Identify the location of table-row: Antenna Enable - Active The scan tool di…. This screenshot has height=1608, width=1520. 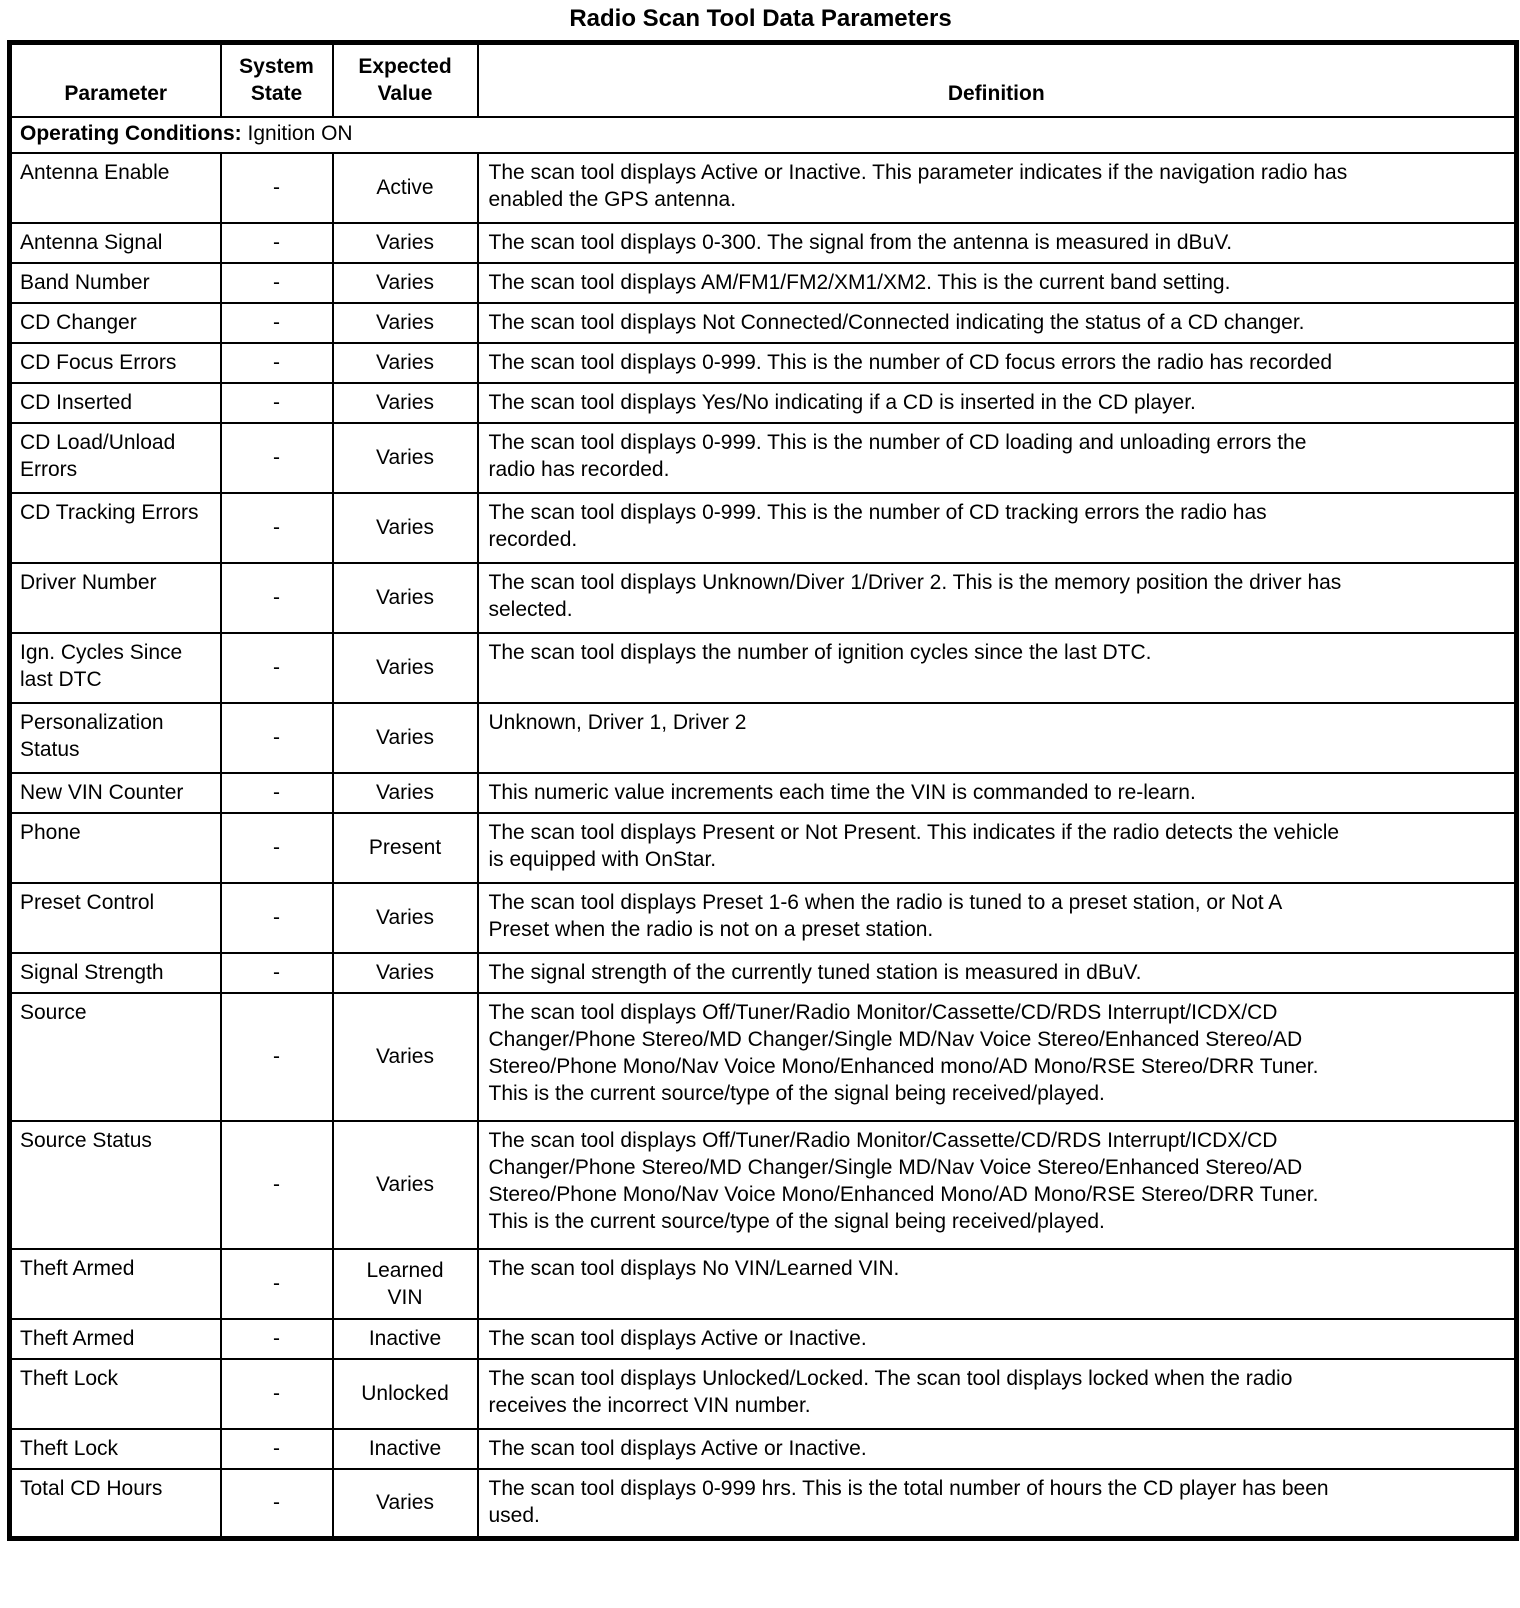
(763, 187).